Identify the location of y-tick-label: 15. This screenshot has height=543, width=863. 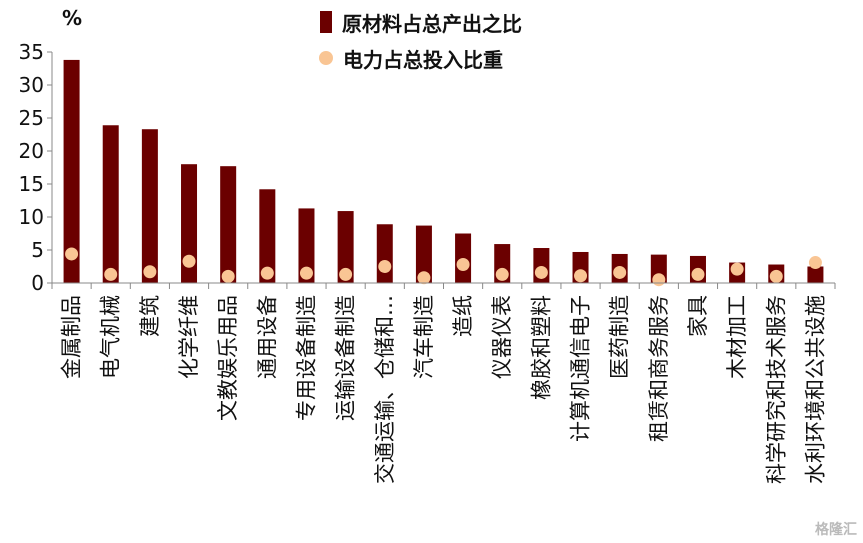
(31, 184).